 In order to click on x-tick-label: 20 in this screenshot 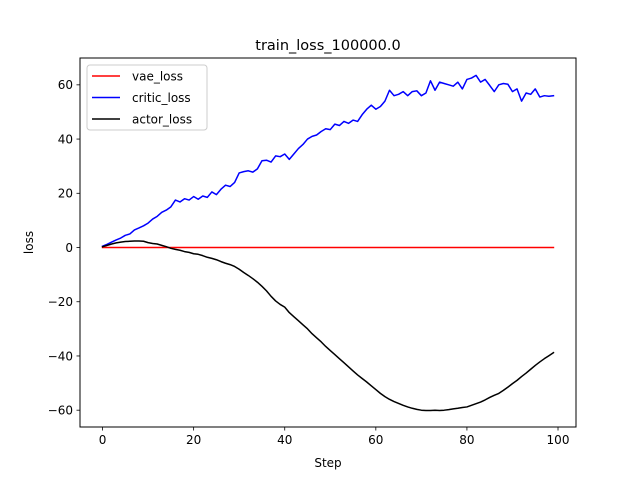, I will do `click(193, 440)`.